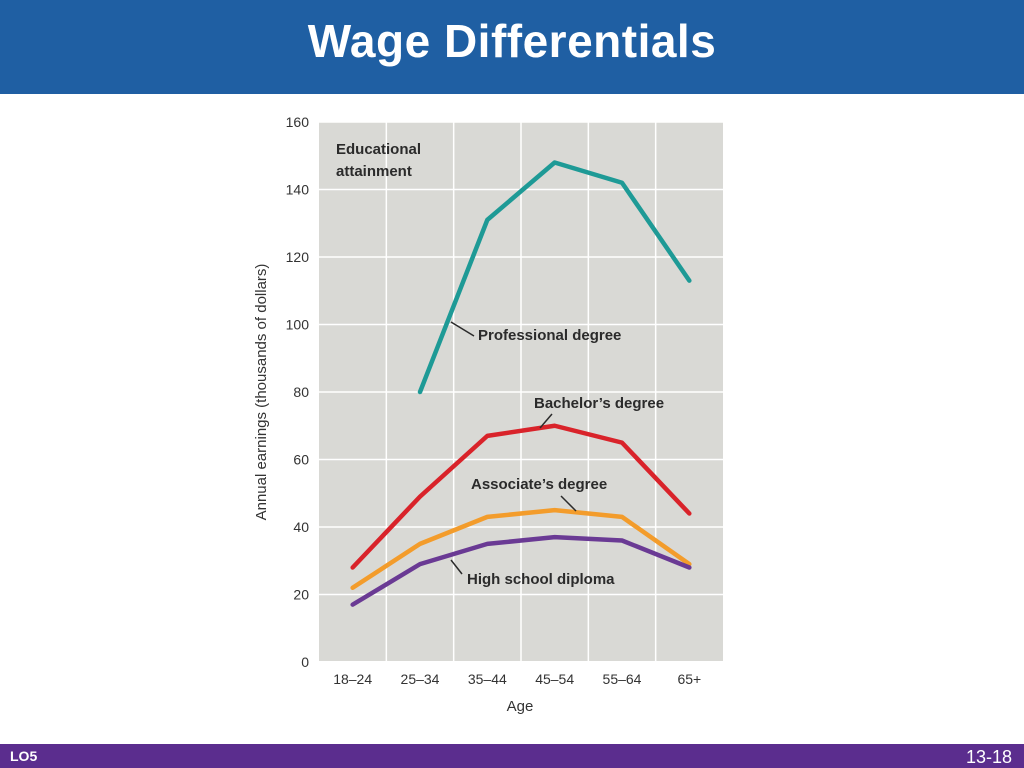 This screenshot has height=768, width=1024. Describe the element at coordinates (541, 579) in the screenshot. I see `annotation-label-3: High school diploma` at that location.